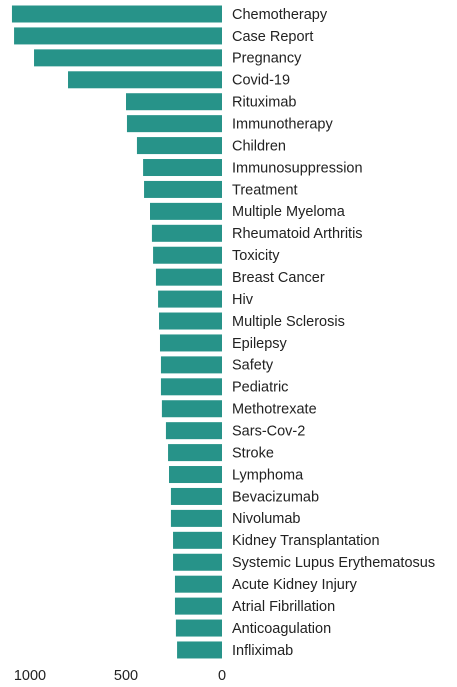 This screenshot has width=457, height=687. I want to click on category-label: Infliximab, so click(262, 651).